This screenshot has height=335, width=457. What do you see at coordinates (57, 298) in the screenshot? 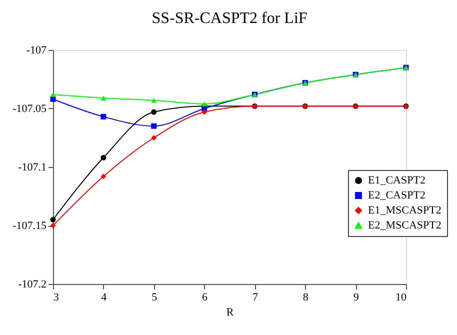
I see `x-tick-label: 3` at bounding box center [57, 298].